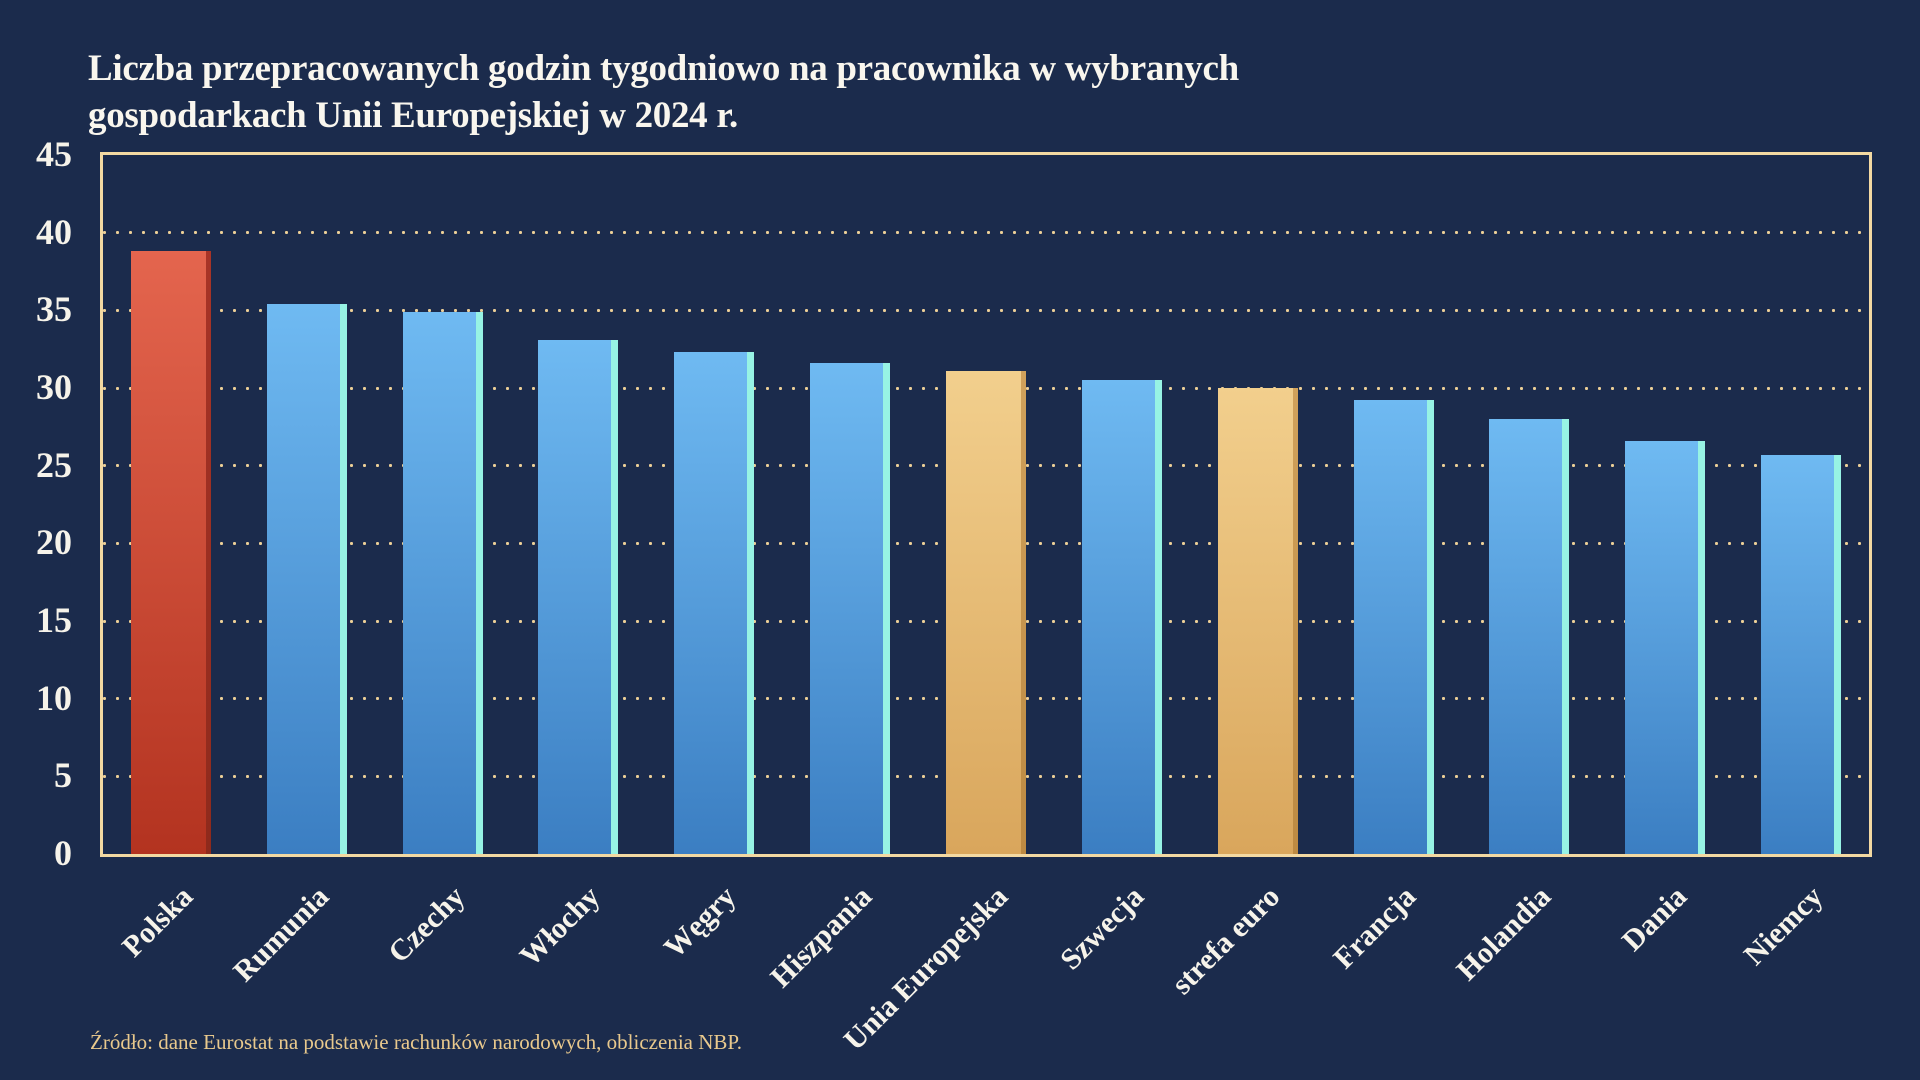 This screenshot has width=1920, height=1080. Describe the element at coordinates (157, 922) in the screenshot. I see `x-axis-label: Polska` at that location.